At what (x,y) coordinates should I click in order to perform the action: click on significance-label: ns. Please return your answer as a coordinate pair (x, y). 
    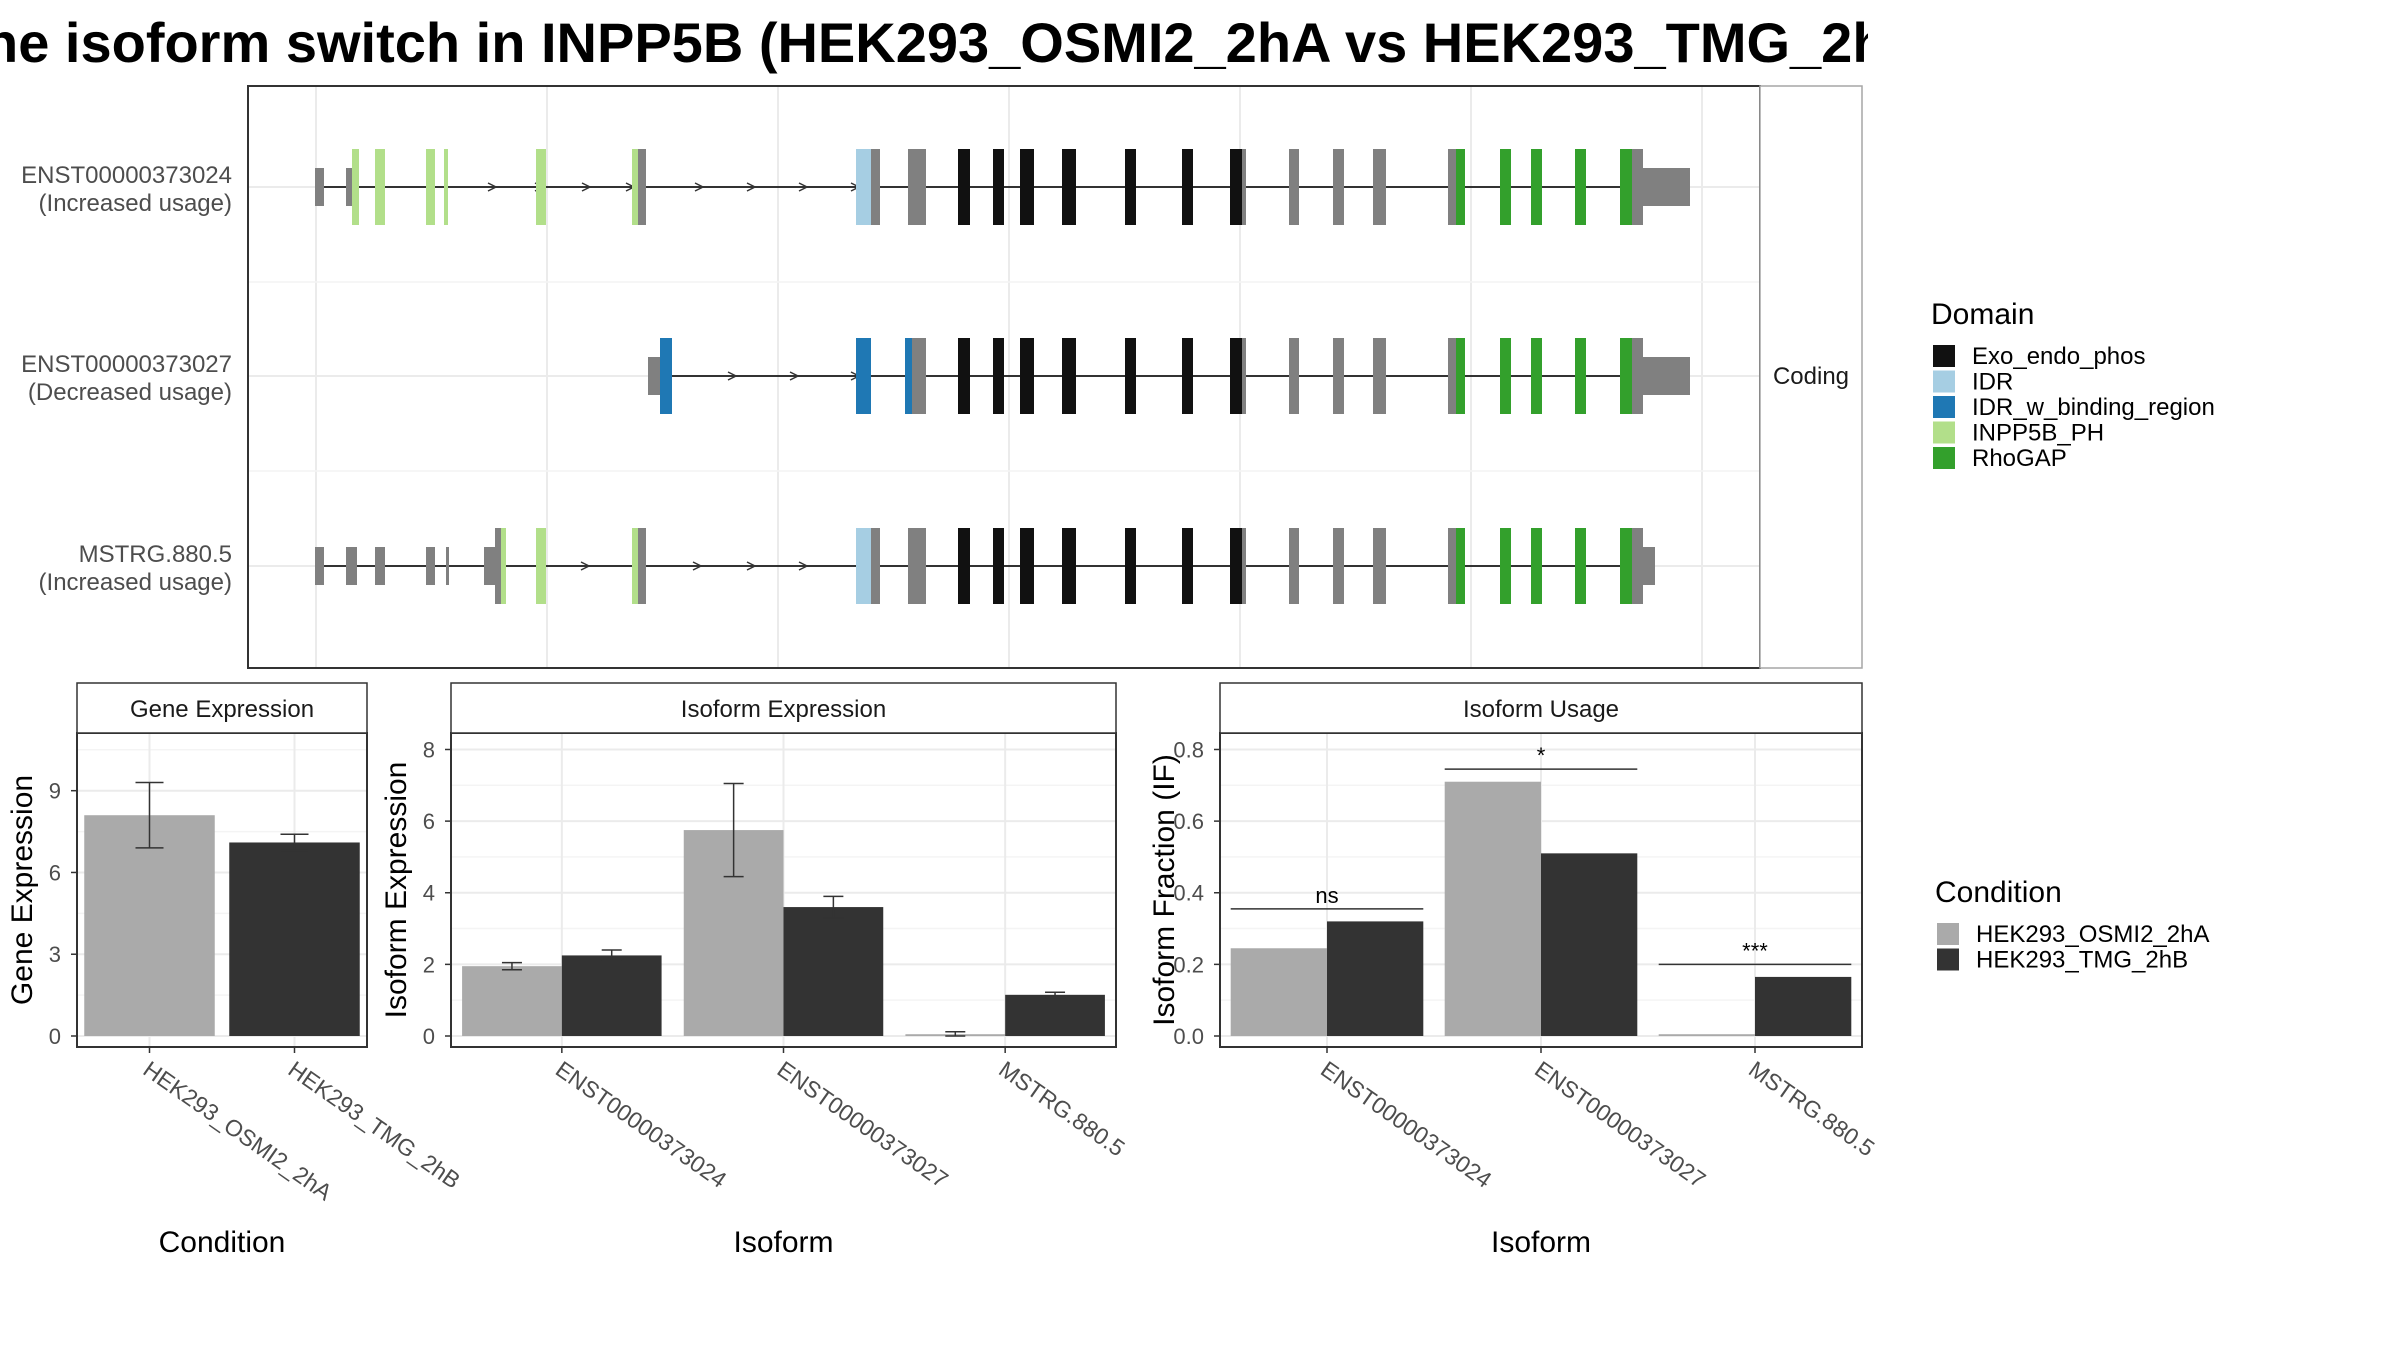
    Looking at the image, I should click on (1326, 895).